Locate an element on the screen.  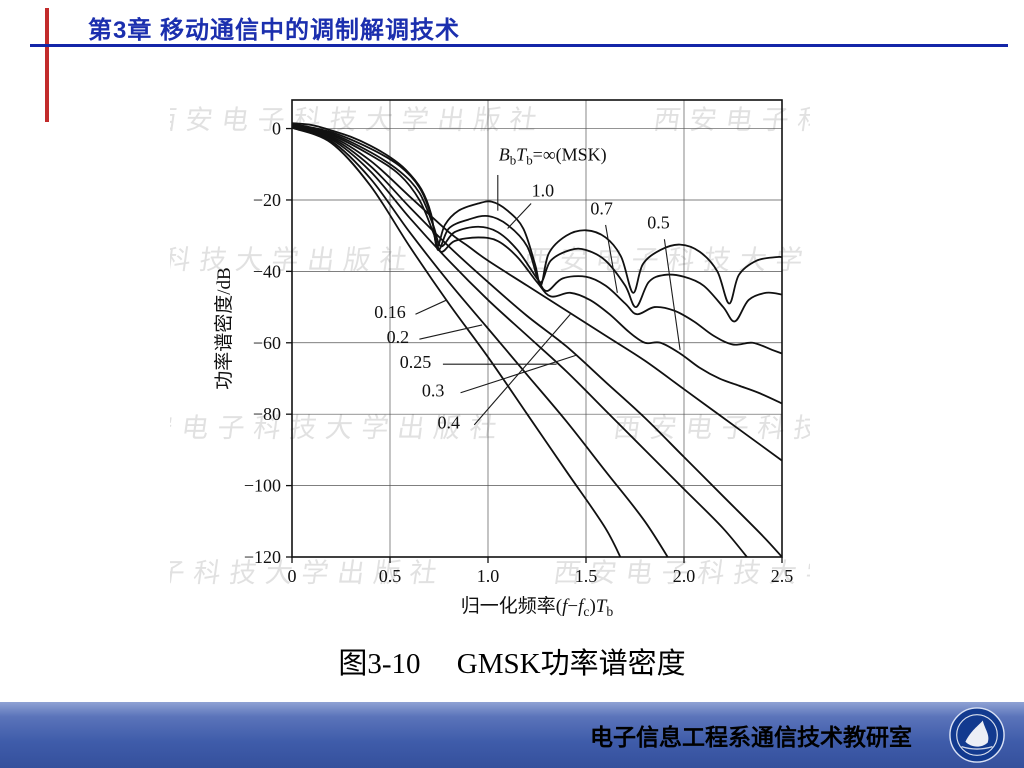
svg-text: 功率谱密度/dB is located at coordinates (224, 328).